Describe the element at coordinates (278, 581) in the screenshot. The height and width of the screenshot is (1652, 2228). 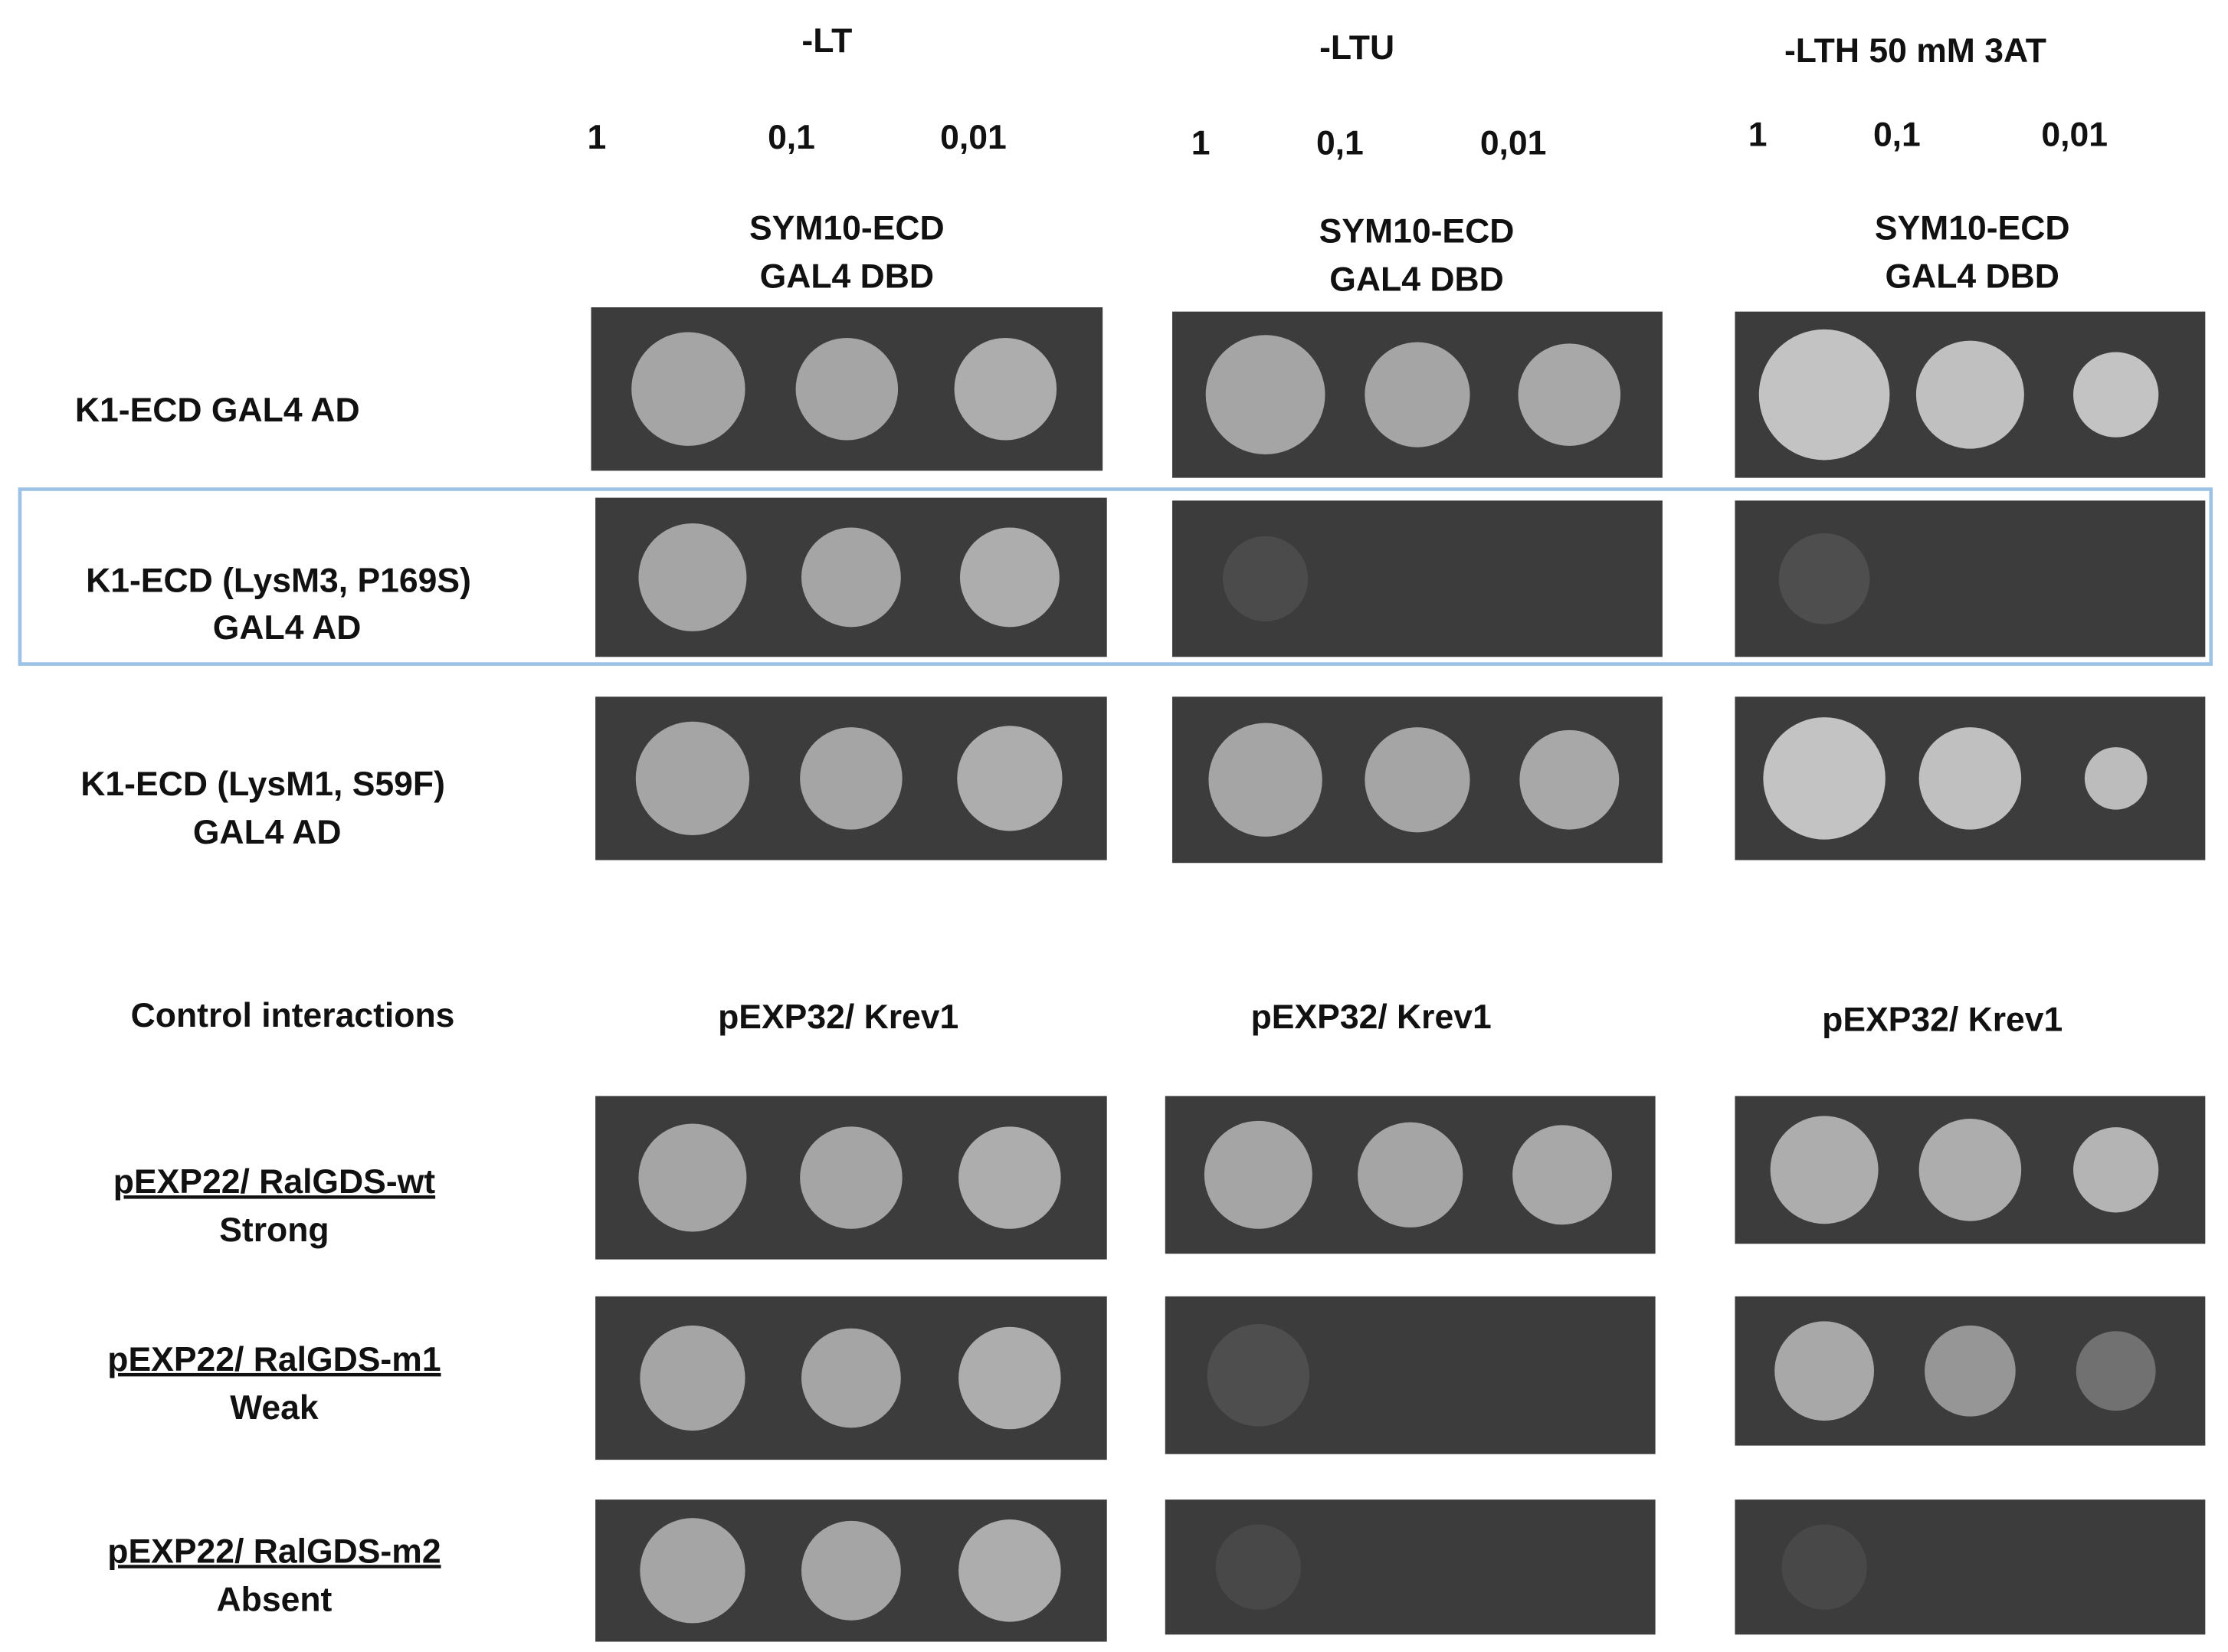
I see `row-label: K1-ECD (LysM3, P169S)` at that location.